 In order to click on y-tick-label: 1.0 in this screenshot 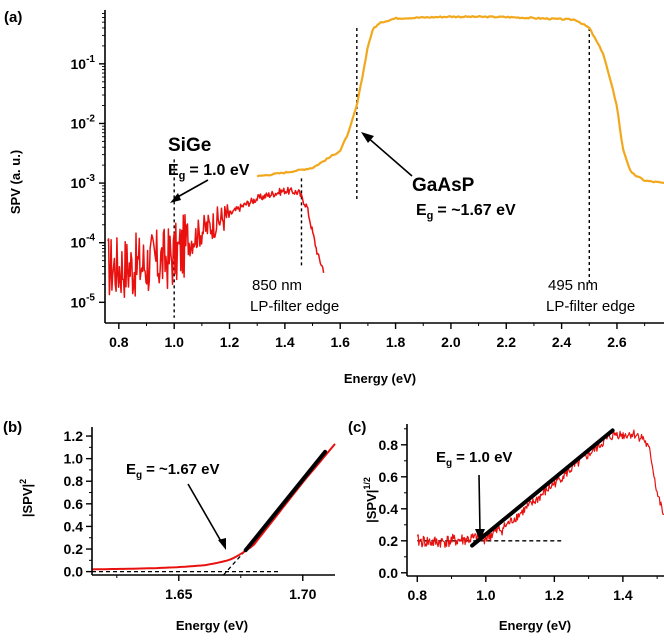, I will do `click(74, 459)`.